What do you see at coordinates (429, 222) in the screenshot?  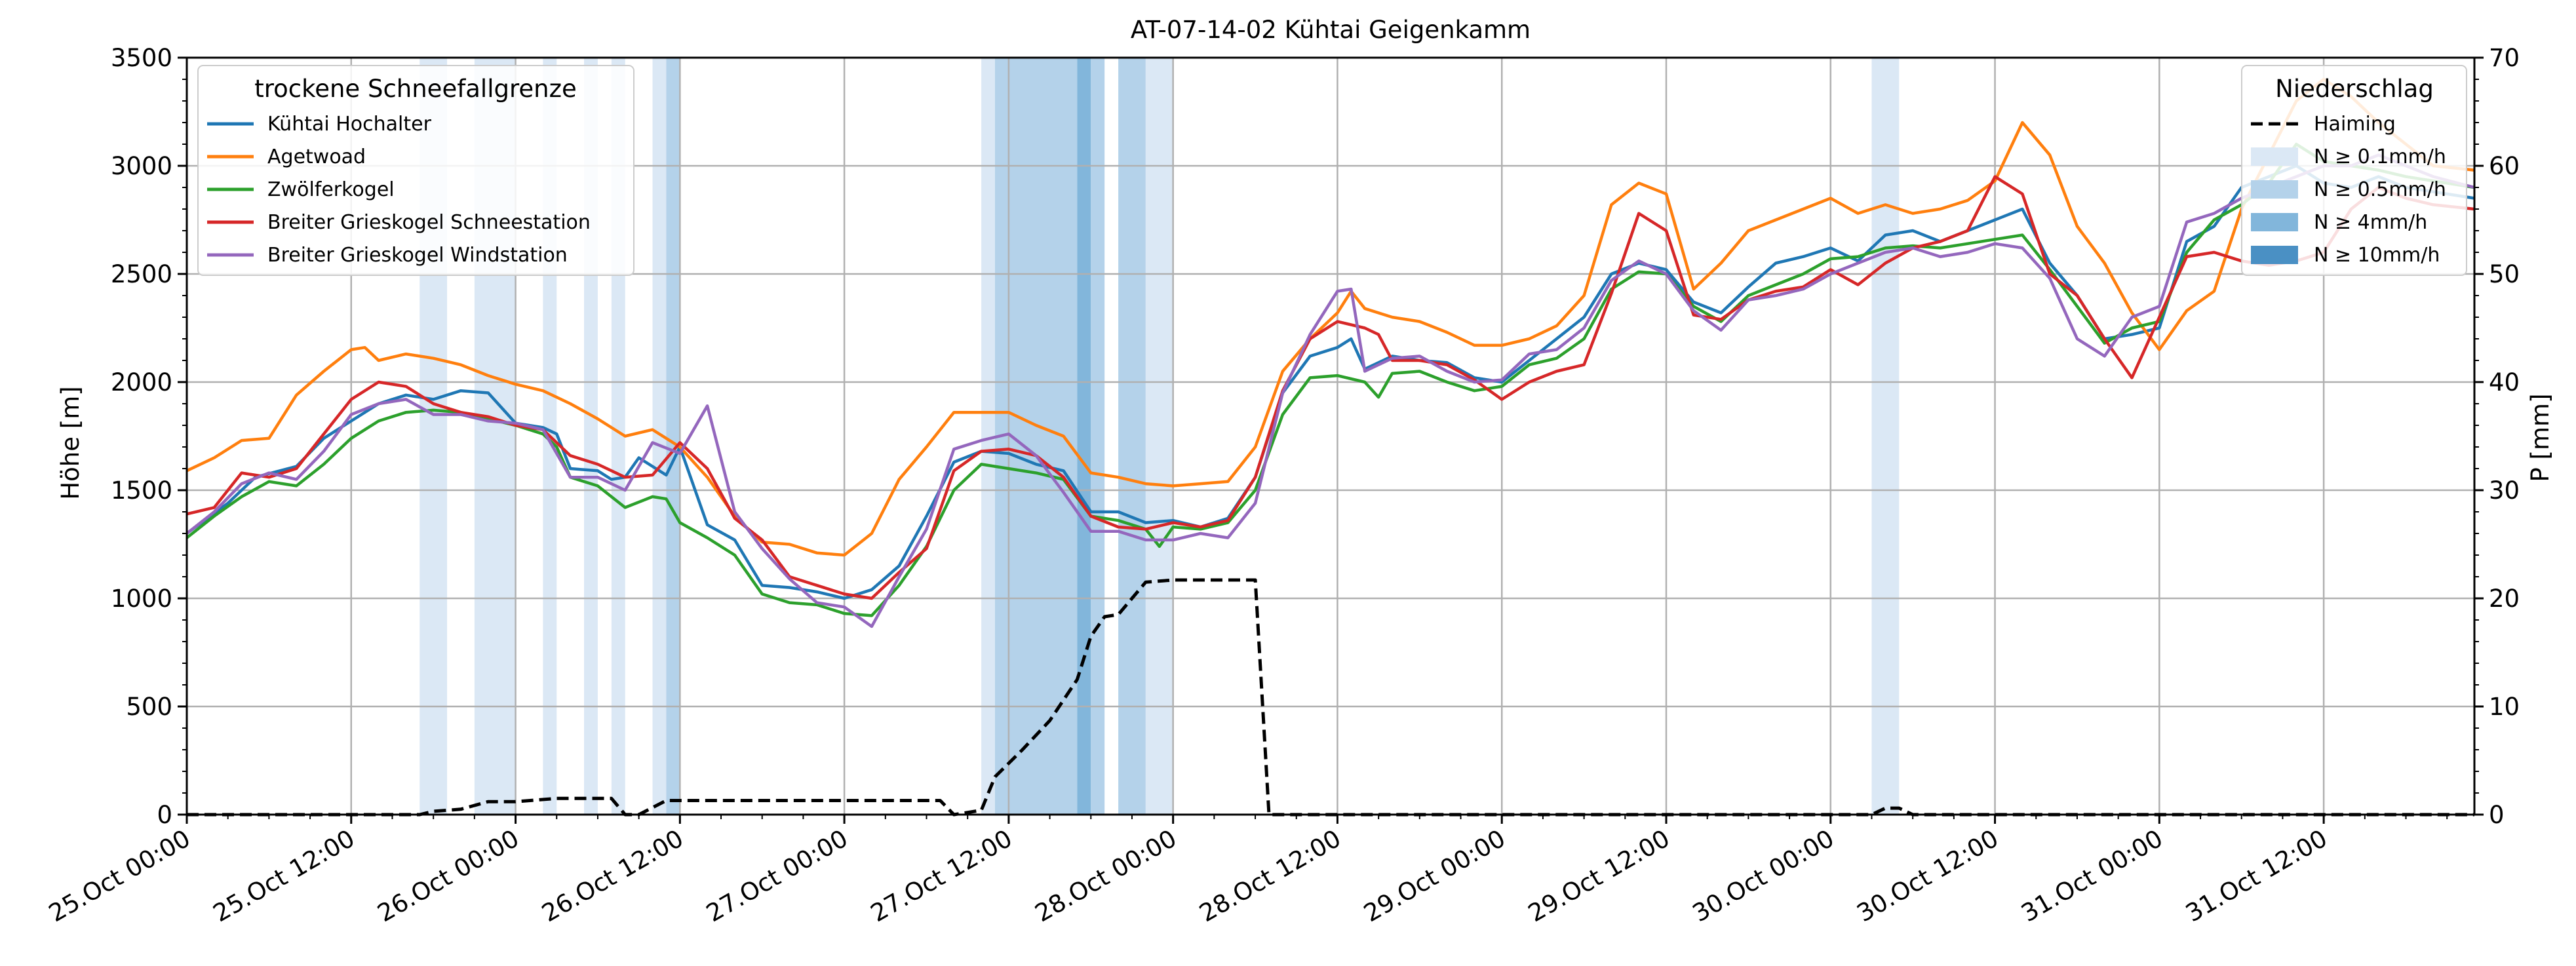 I see `legend-left-label: Breiter Grieskogel Schneestation` at bounding box center [429, 222].